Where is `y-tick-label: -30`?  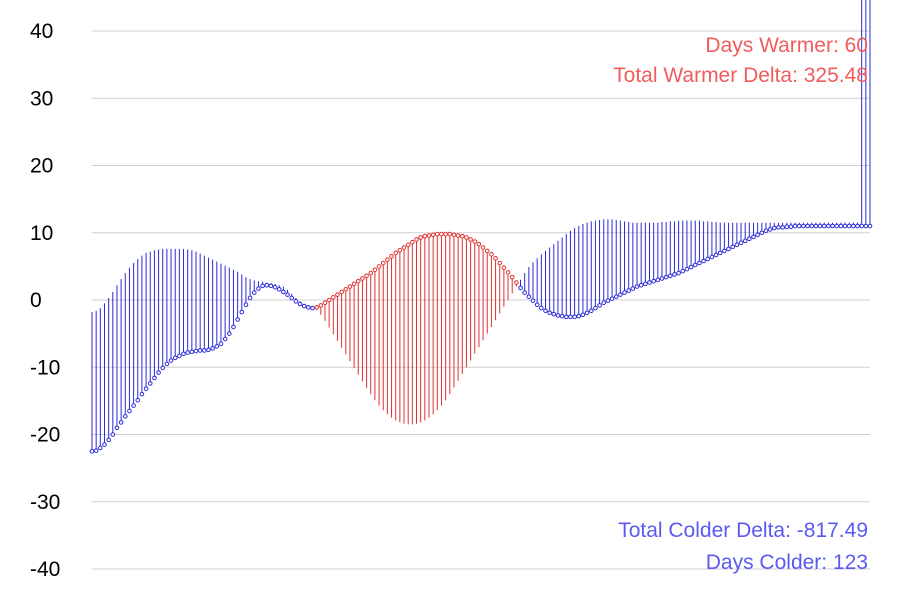
y-tick-label: -30 is located at coordinates (45, 502).